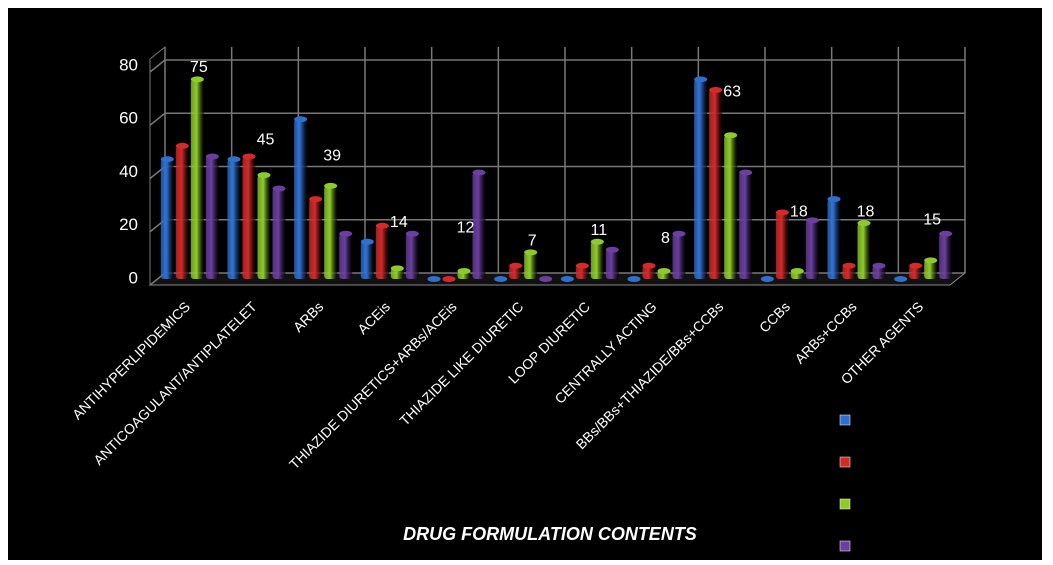  What do you see at coordinates (550, 534) in the screenshot?
I see `x-axis-title: DRUG FORMULATION CONTENTS` at bounding box center [550, 534].